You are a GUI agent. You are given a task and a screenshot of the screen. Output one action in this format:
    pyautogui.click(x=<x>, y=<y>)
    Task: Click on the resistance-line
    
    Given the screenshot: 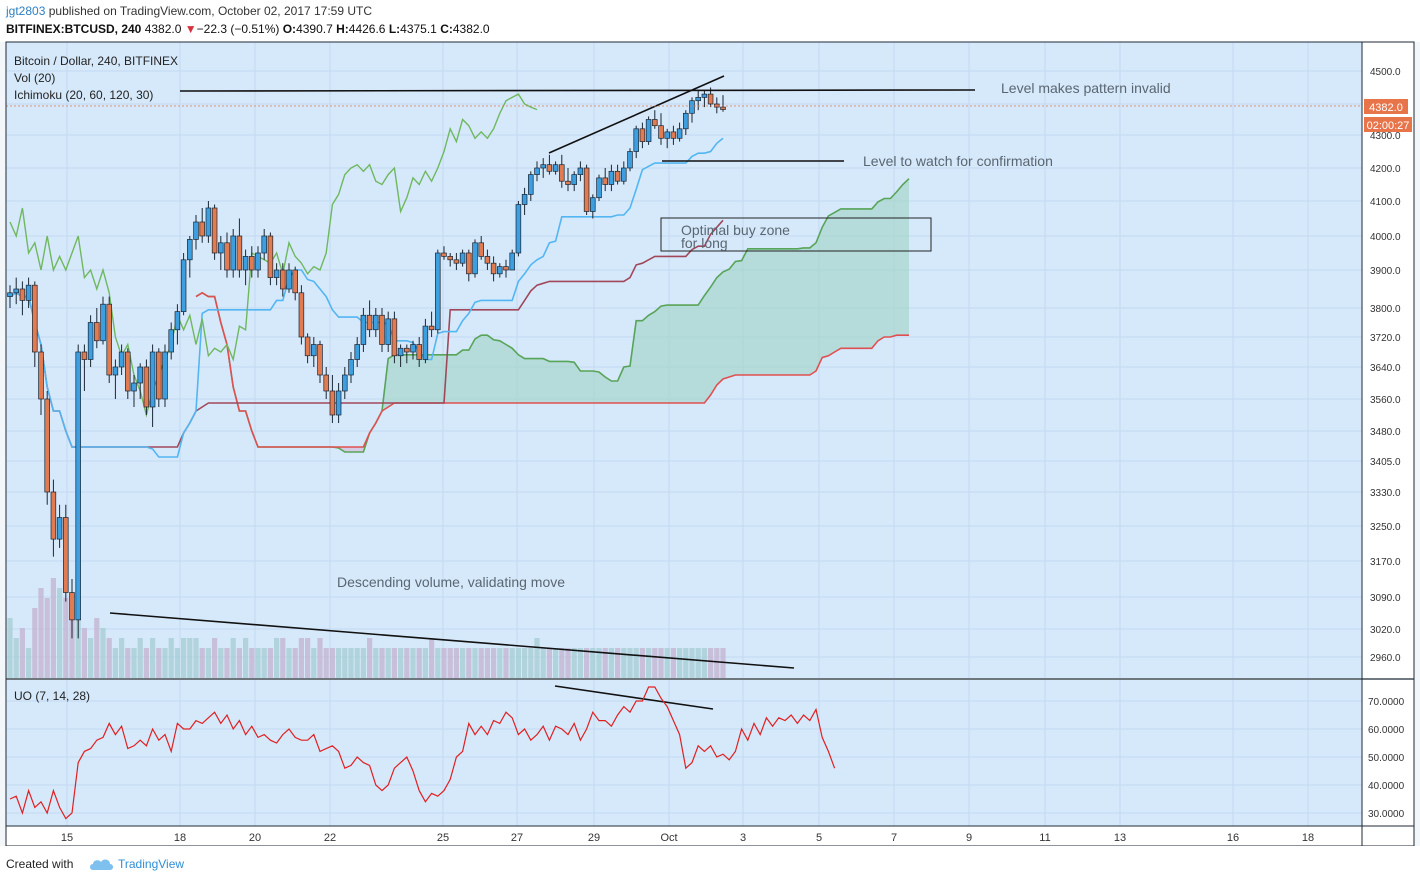 What is the action you would take?
    pyautogui.click(x=577, y=90)
    